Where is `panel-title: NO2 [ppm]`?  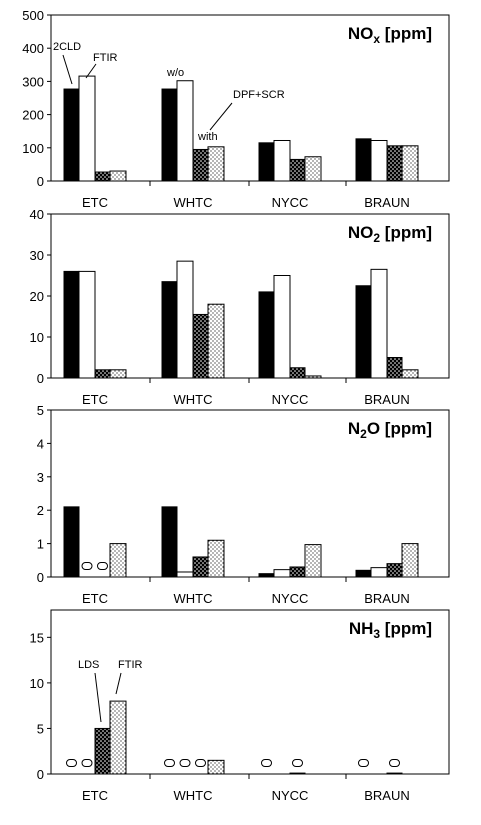
panel-title: NO2 [ppm] is located at coordinates (390, 234).